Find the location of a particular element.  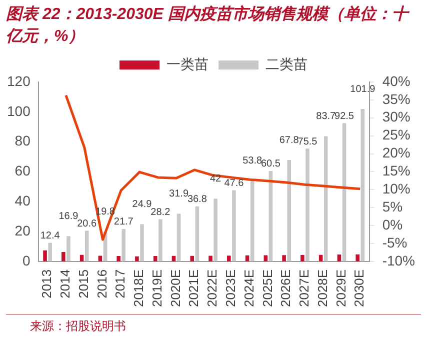

data-label: 67.8 is located at coordinates (289, 140).